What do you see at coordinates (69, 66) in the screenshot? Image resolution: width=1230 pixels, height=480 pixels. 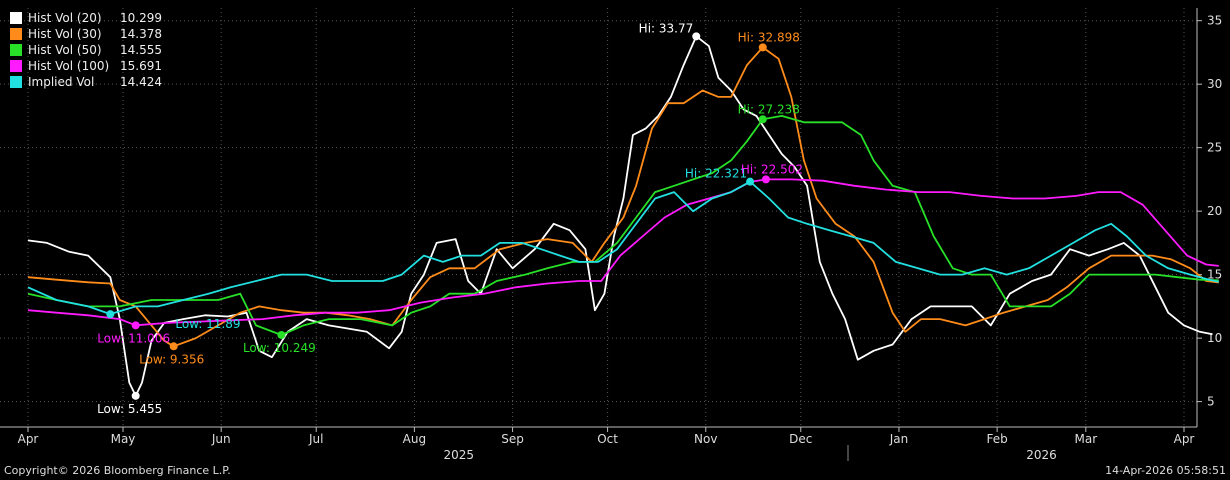 I see `legend-series-name: Hist Vol (100)` at bounding box center [69, 66].